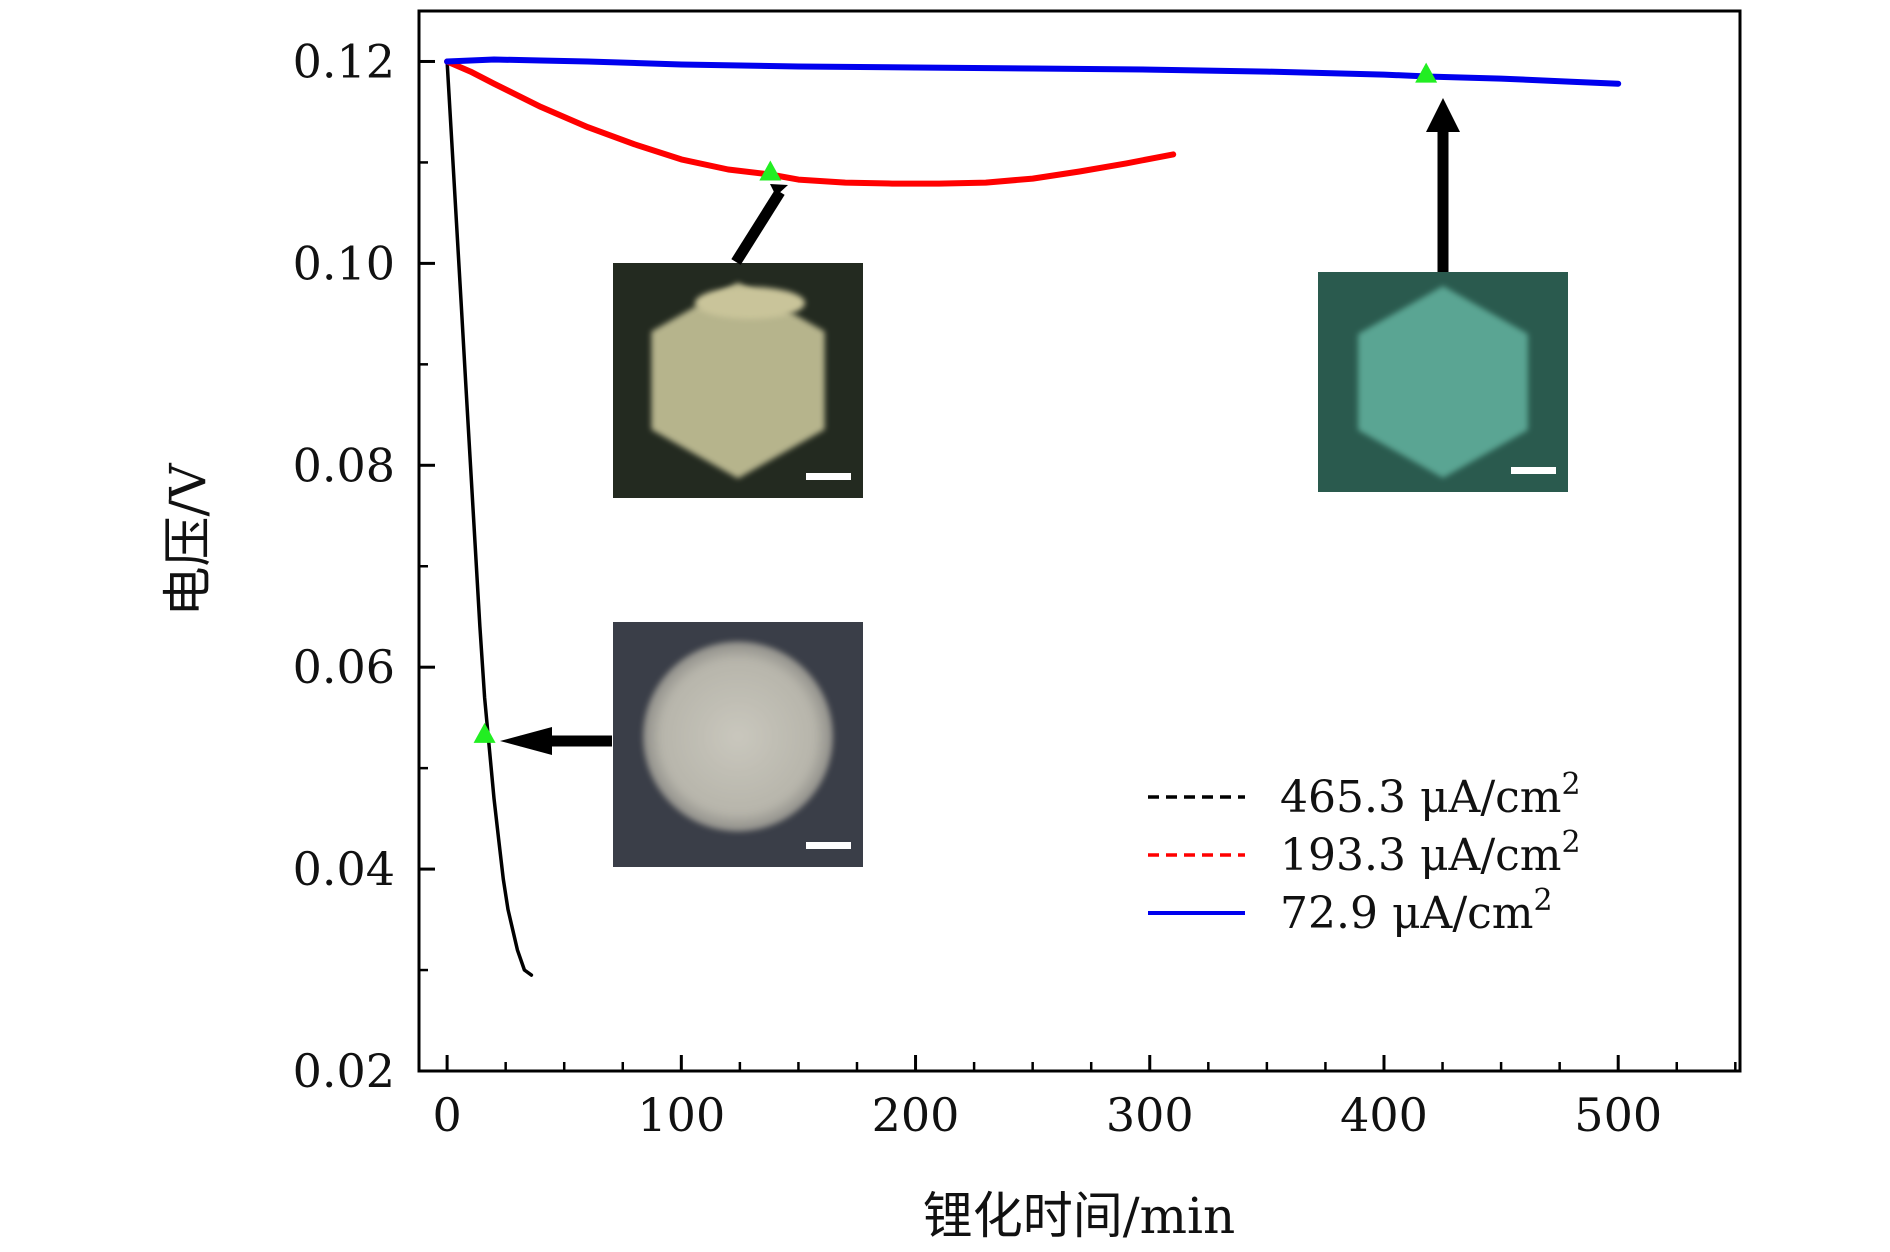  Describe the element at coordinates (344, 1071) in the screenshot. I see `y-tick-label: 0.02` at that location.